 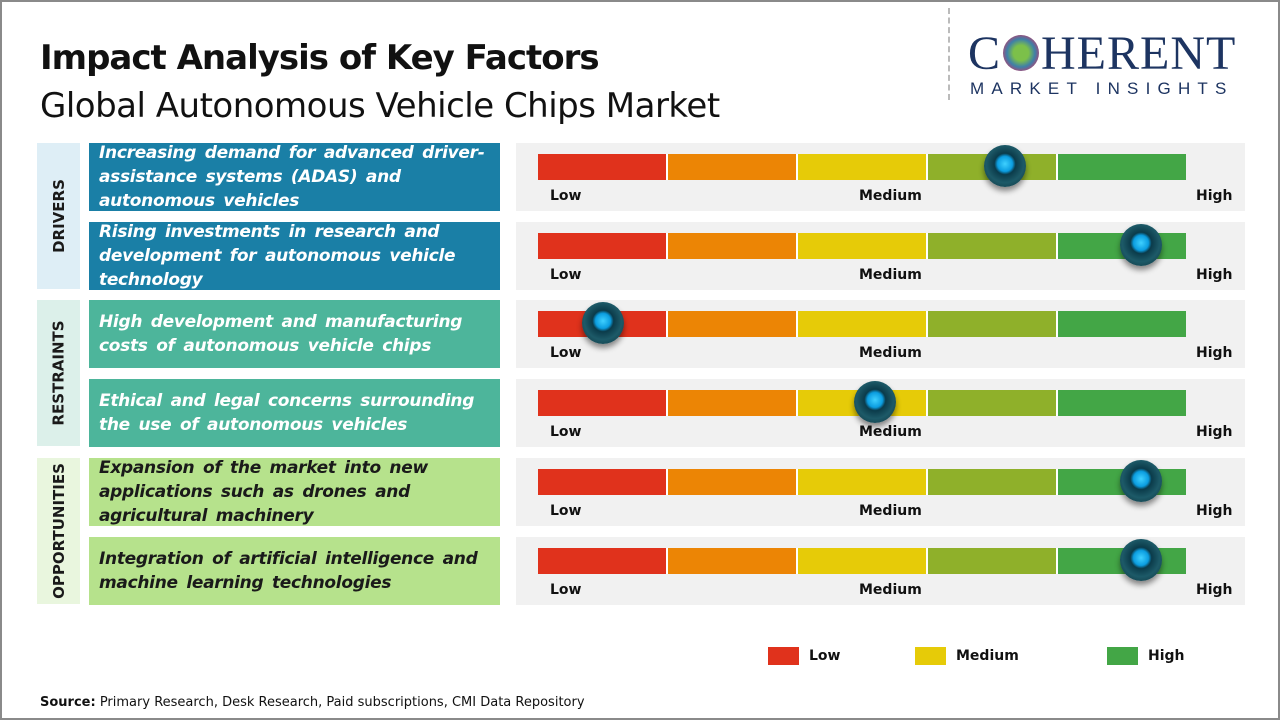 What do you see at coordinates (380, 106) in the screenshot?
I see `page-subtitle: Global Autonomous Vehicle Chips Market` at bounding box center [380, 106].